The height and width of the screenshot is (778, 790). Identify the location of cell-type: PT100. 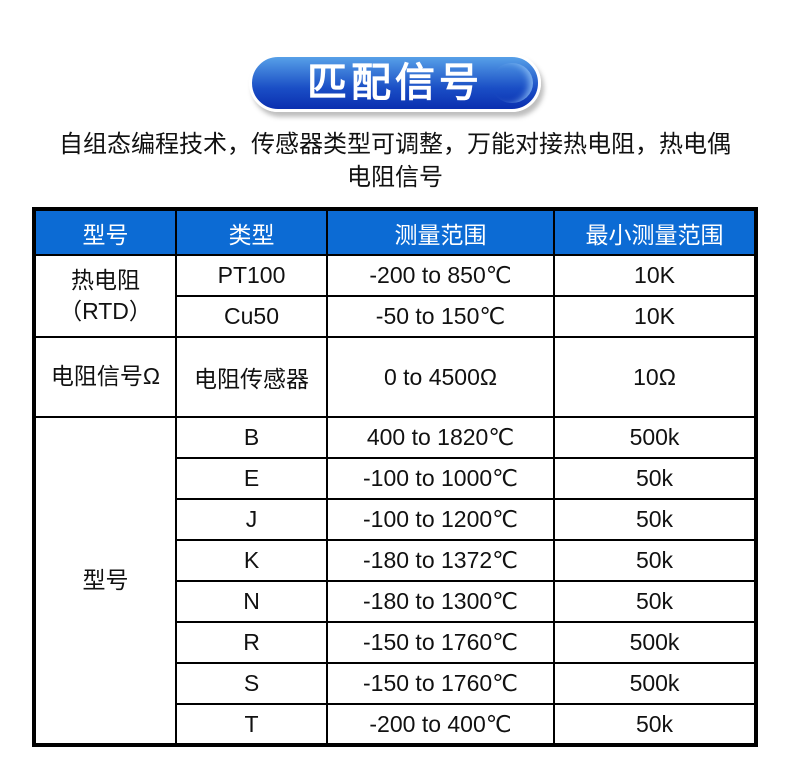
(251, 275).